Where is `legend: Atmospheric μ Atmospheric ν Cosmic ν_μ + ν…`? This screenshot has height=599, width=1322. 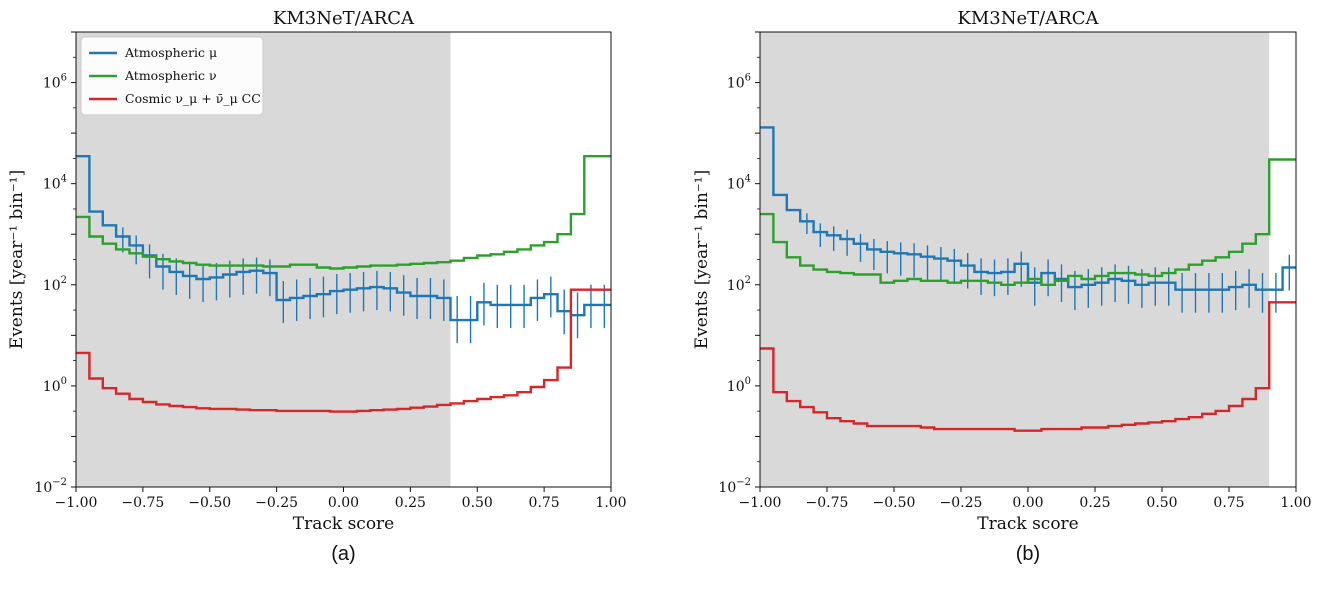
legend: Atmospheric μ Atmospheric ν Cosmic ν_μ + ν… is located at coordinates (172, 76).